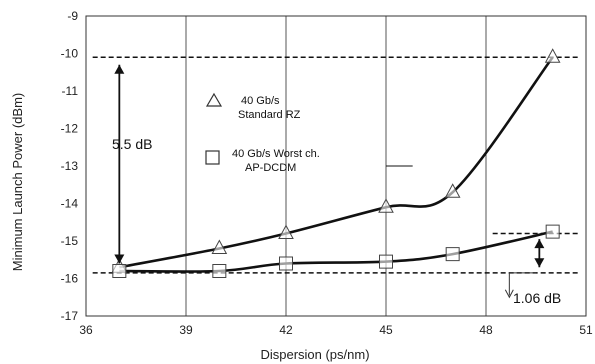  What do you see at coordinates (214, 99) in the screenshot?
I see `legend-triangle-marker` at bounding box center [214, 99].